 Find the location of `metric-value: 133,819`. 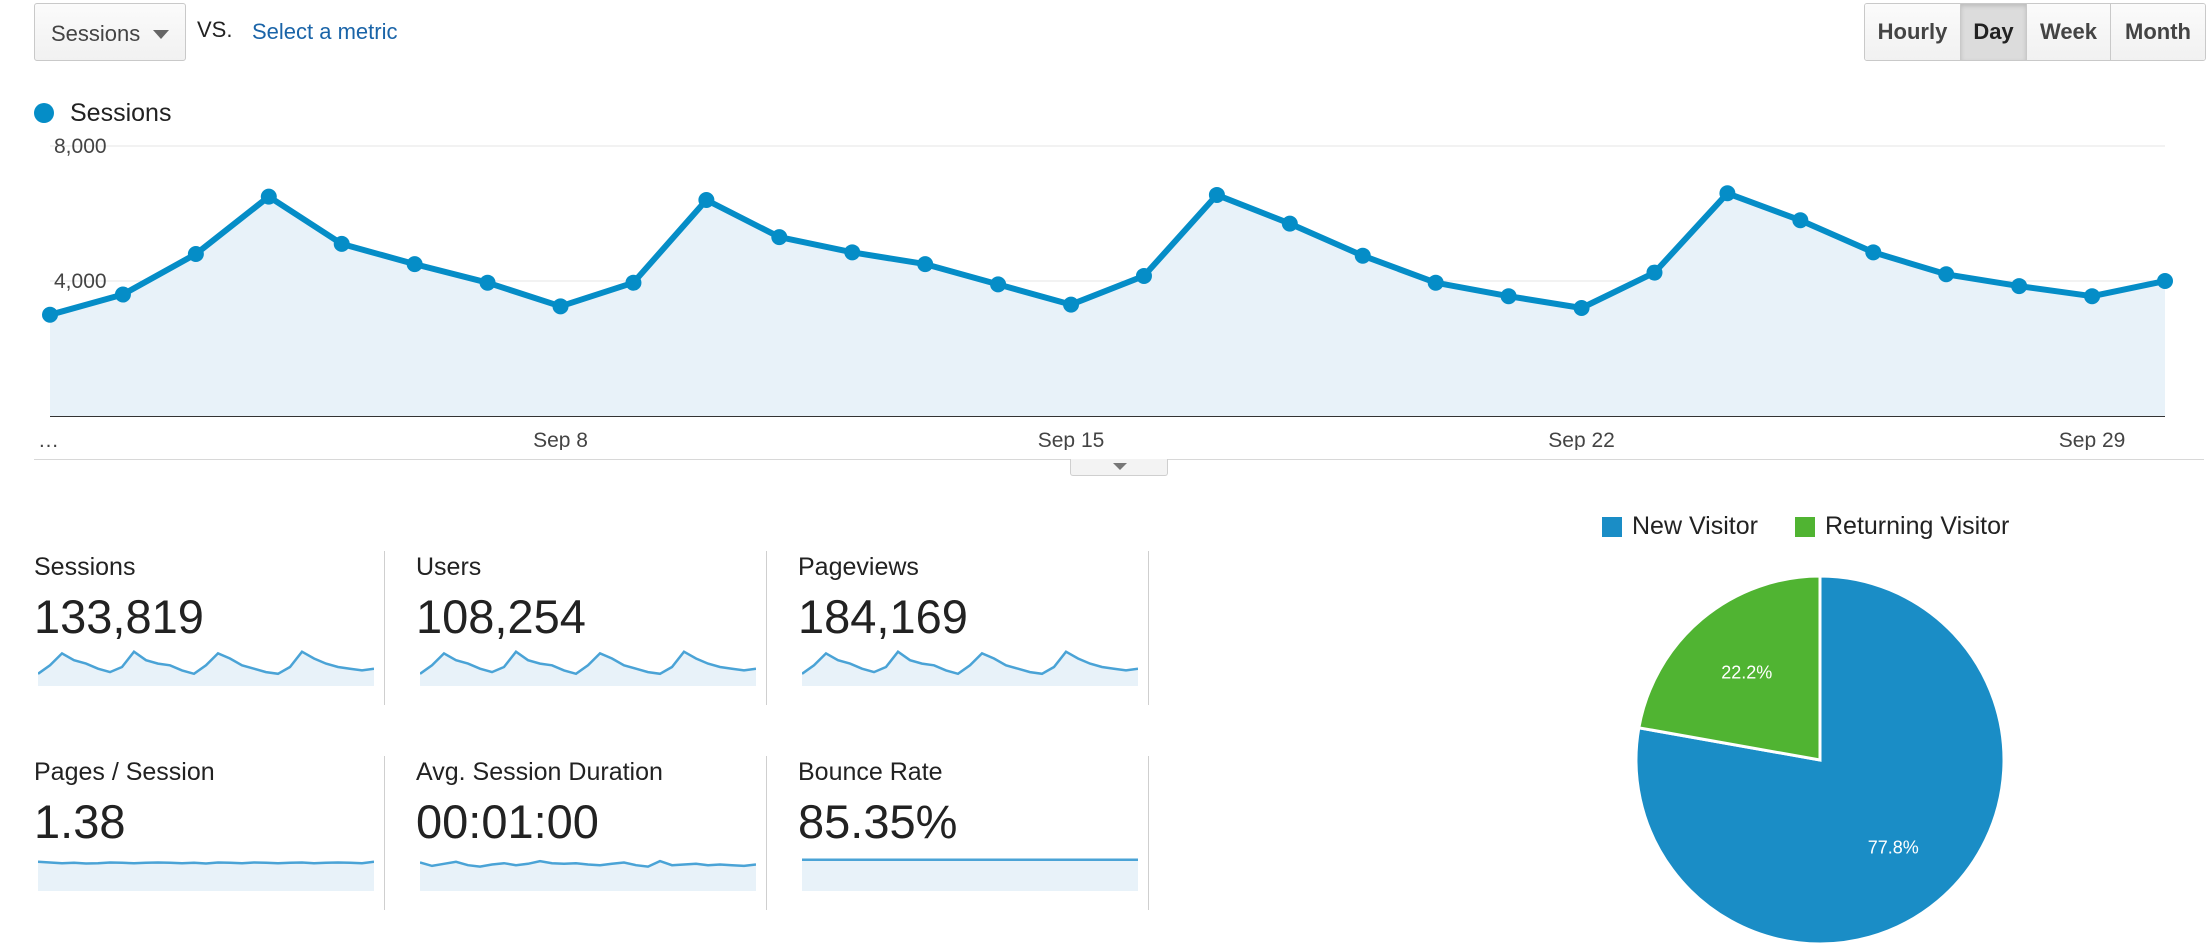

metric-value: 133,819 is located at coordinates (119, 616).